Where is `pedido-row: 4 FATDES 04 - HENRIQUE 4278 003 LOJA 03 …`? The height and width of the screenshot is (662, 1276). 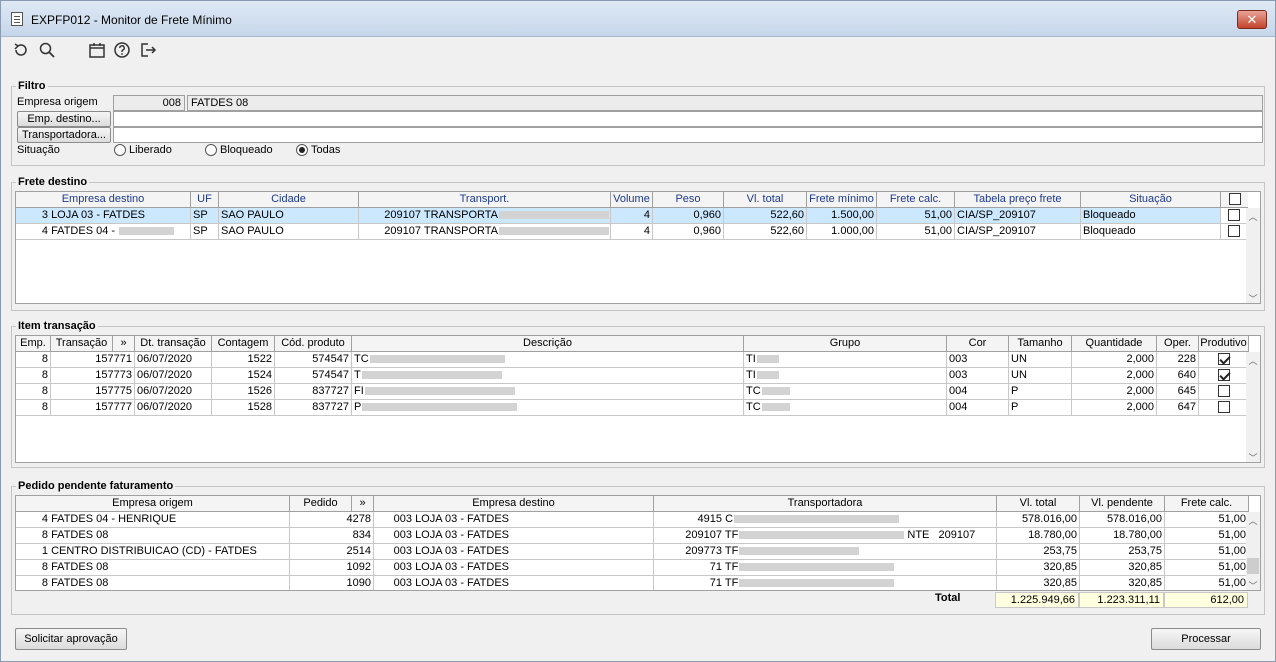
pedido-row: 4 FATDES 04 - HENRIQUE 4278 003 LOJA 03 … is located at coordinates (632, 520).